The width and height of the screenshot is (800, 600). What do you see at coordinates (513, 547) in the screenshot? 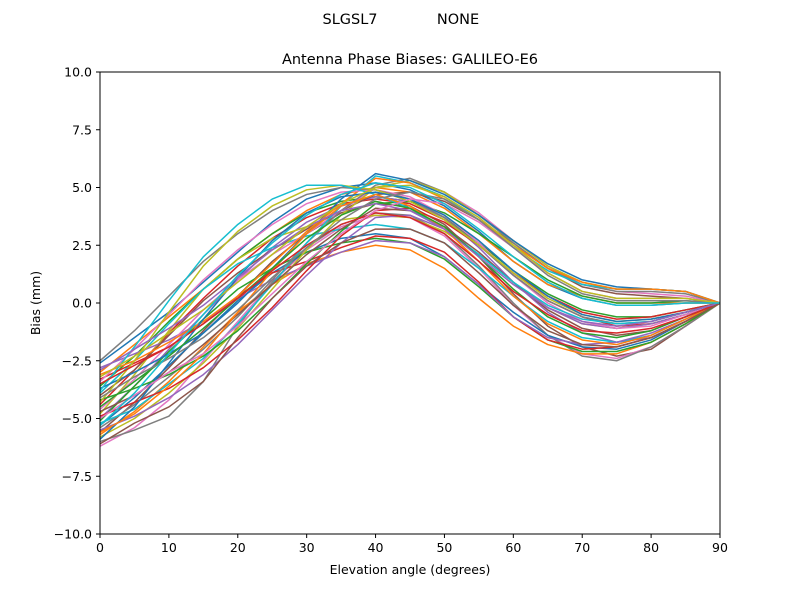
I see `x-tick-label: 60` at bounding box center [513, 547].